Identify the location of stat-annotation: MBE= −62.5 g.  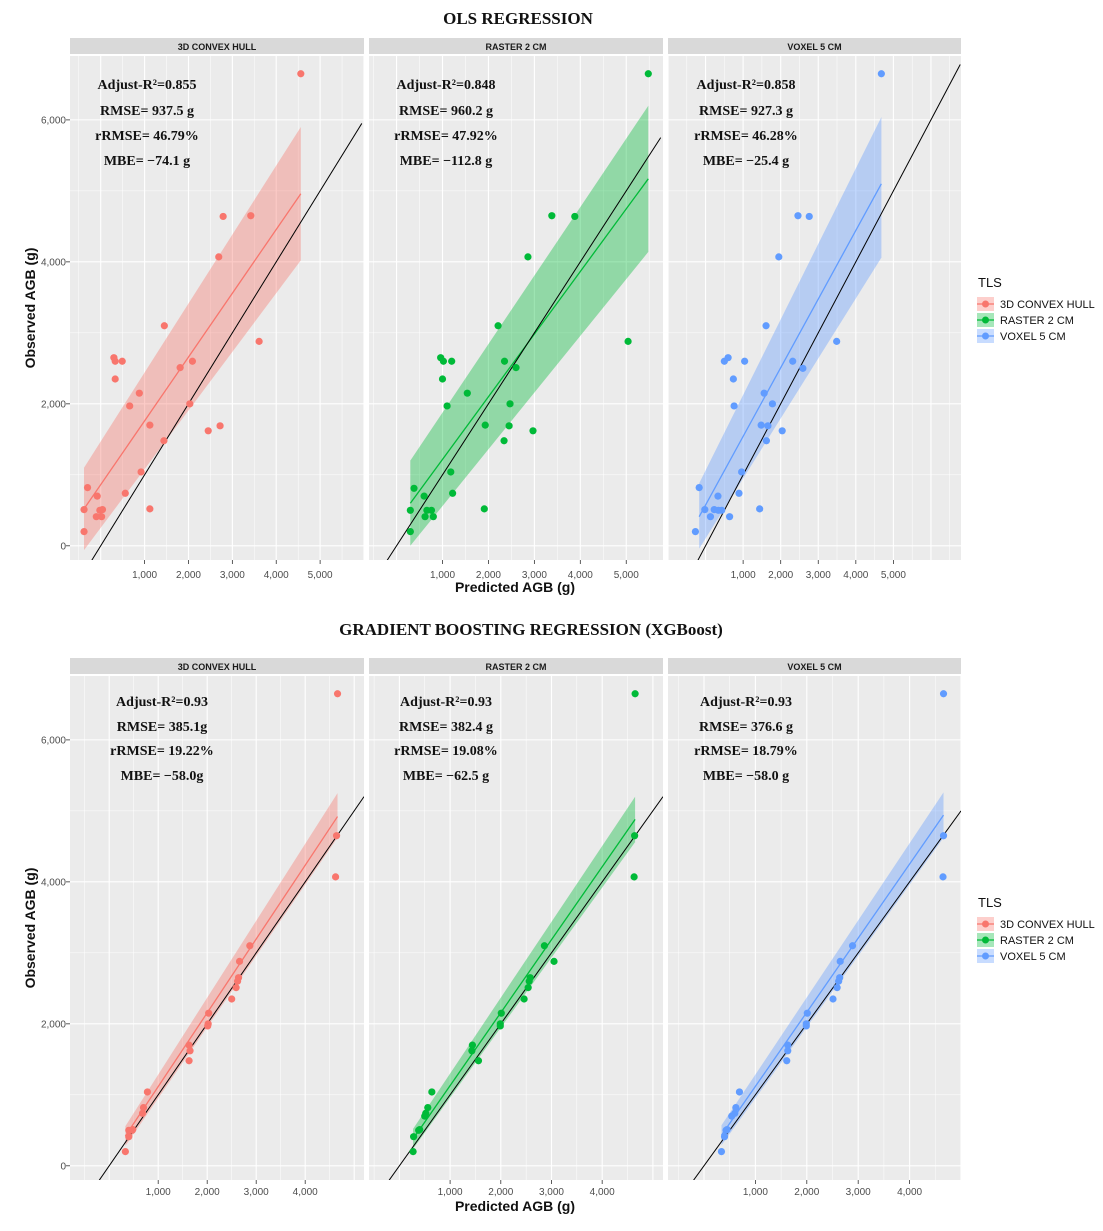
(446, 776).